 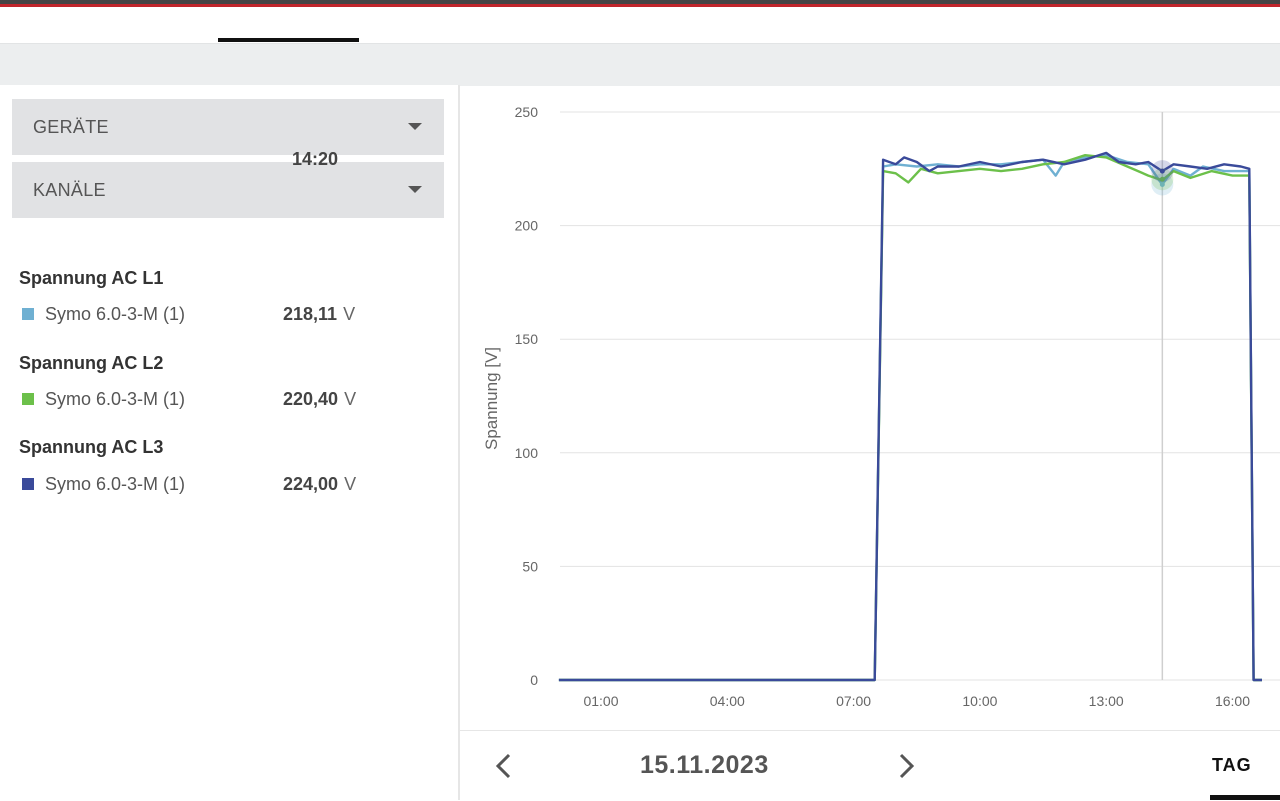 What do you see at coordinates (91, 447) in the screenshot?
I see `group-title-l3: Spannung AC L3` at bounding box center [91, 447].